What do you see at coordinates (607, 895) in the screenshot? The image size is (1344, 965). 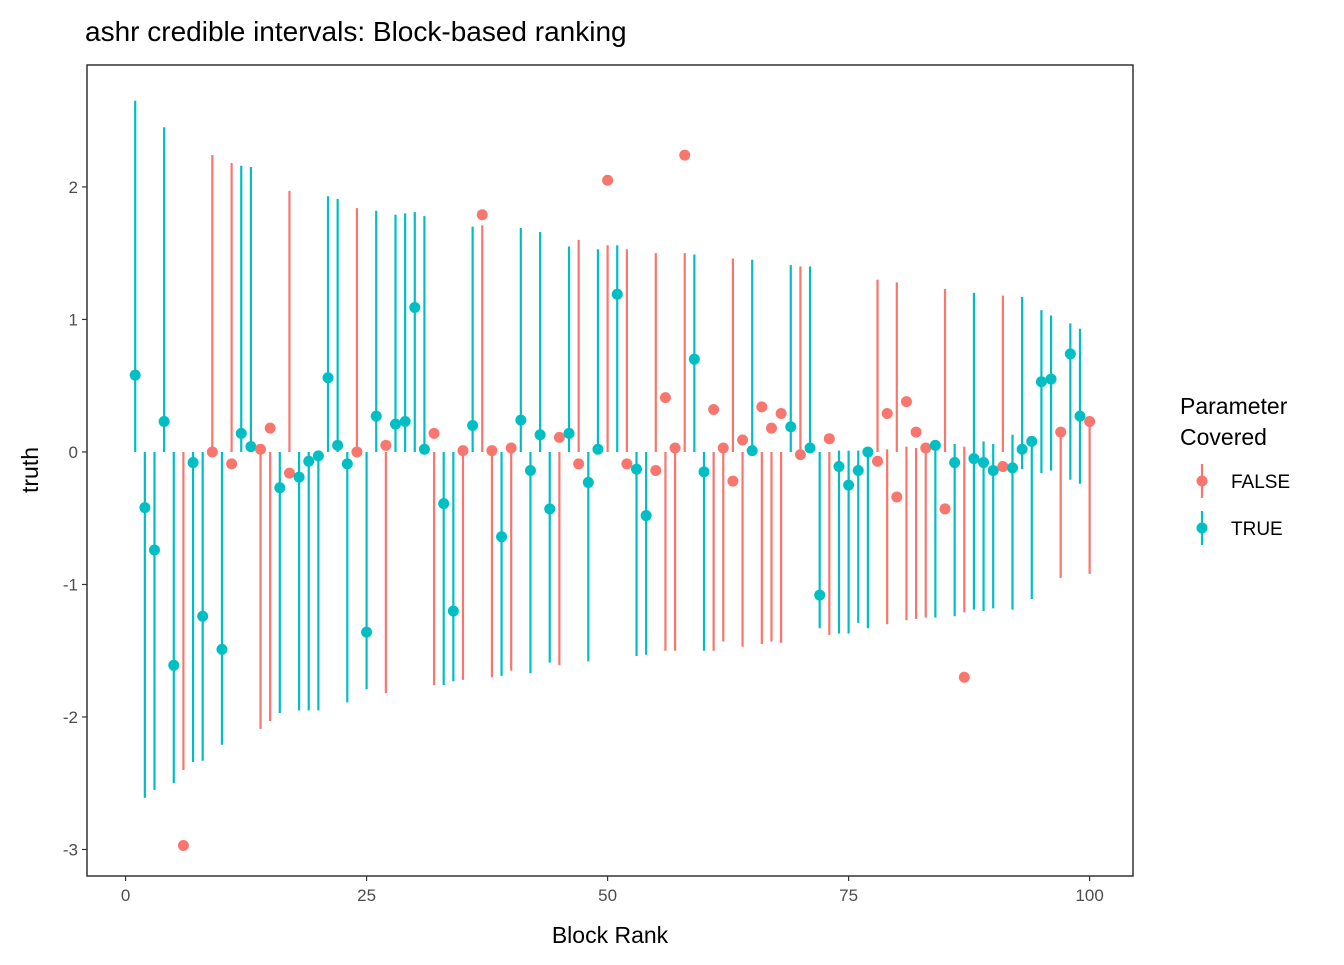 I see `x-tick-label: 50` at bounding box center [607, 895].